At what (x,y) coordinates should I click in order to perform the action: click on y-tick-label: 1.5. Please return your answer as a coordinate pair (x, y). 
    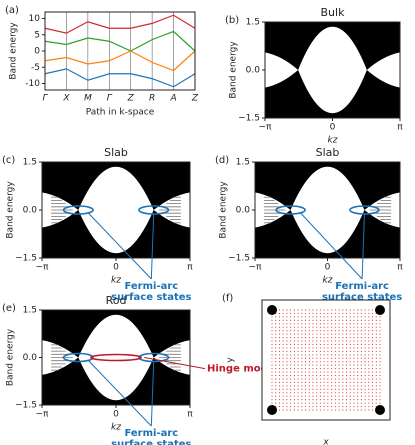
    Looking at the image, I should click on (253, 23).